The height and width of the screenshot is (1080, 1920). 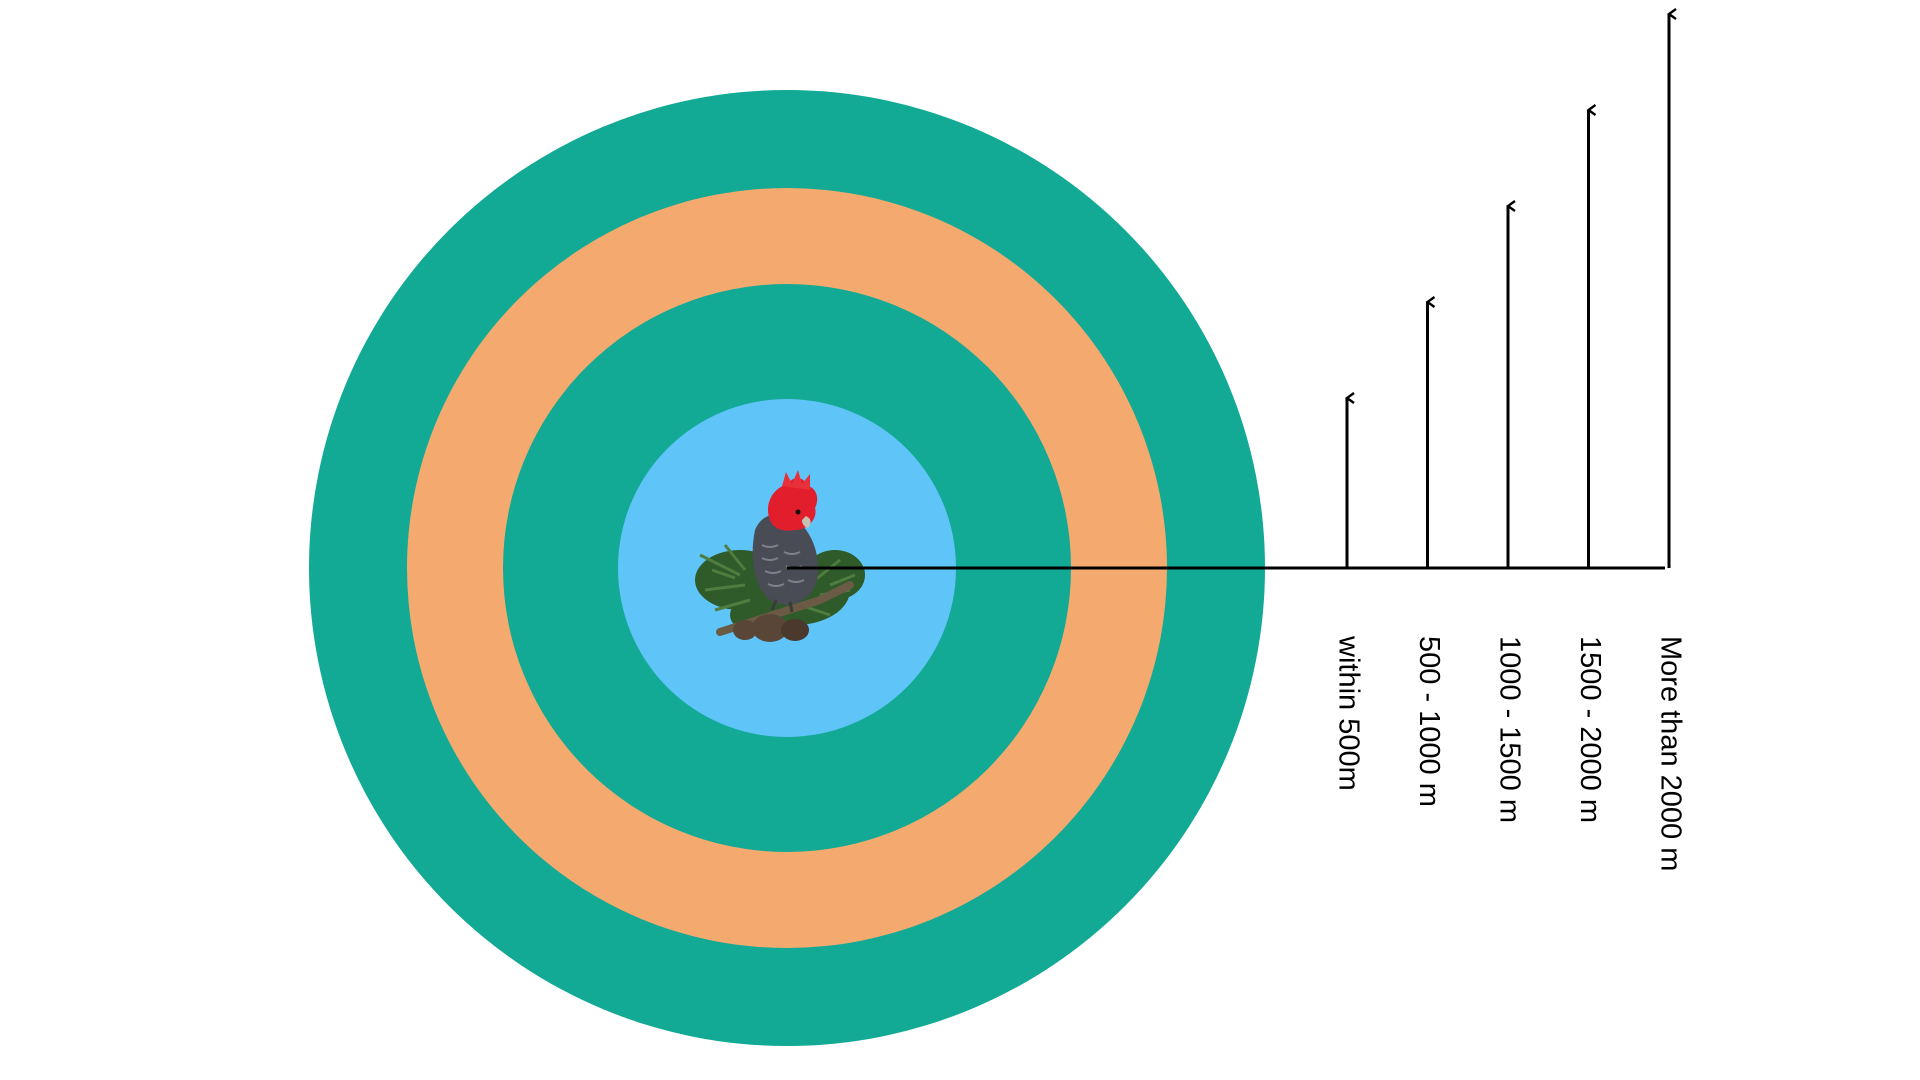 What do you see at coordinates (1509, 729) in the screenshot?
I see `distance-label-3: 1000 - 1500 m` at bounding box center [1509, 729].